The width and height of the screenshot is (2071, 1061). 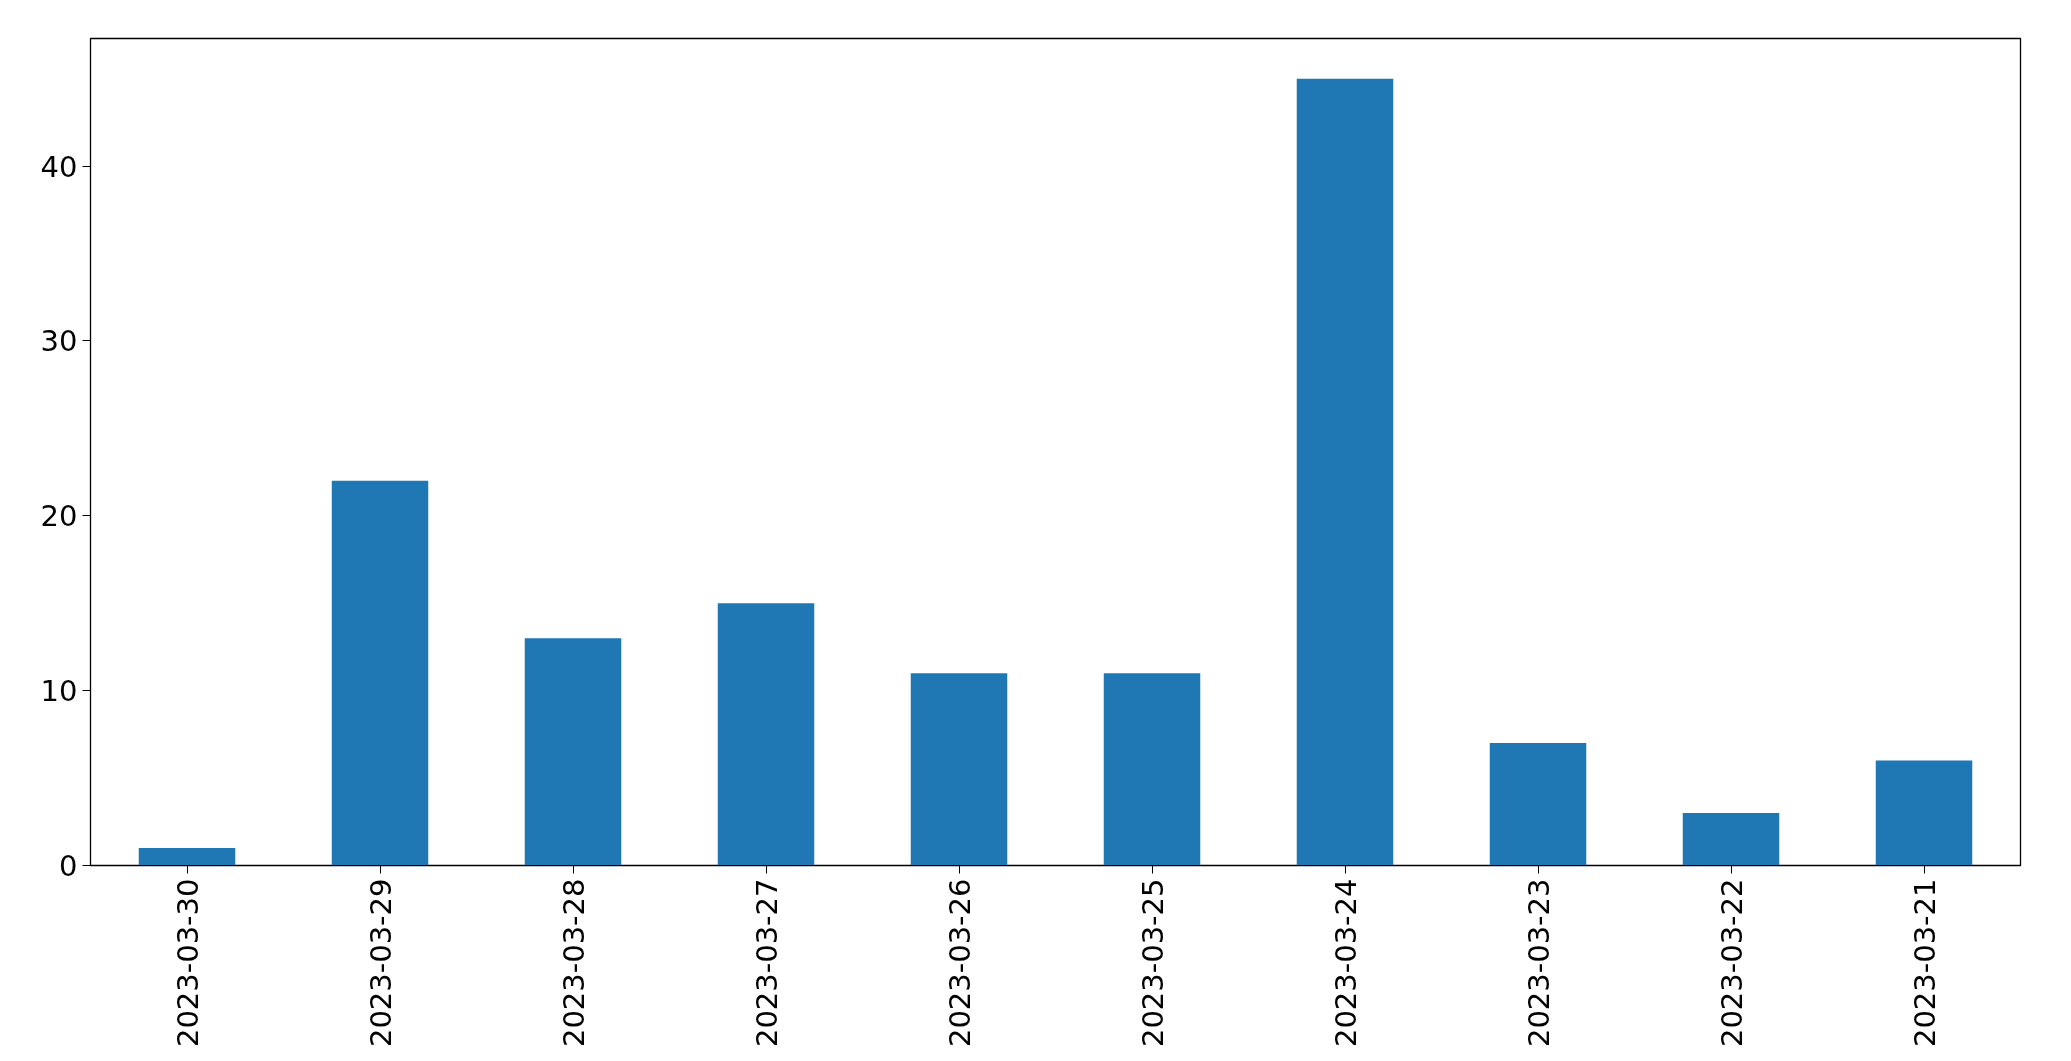 I want to click on x-tick-label: 2023-03-25, so click(x=1152, y=963).